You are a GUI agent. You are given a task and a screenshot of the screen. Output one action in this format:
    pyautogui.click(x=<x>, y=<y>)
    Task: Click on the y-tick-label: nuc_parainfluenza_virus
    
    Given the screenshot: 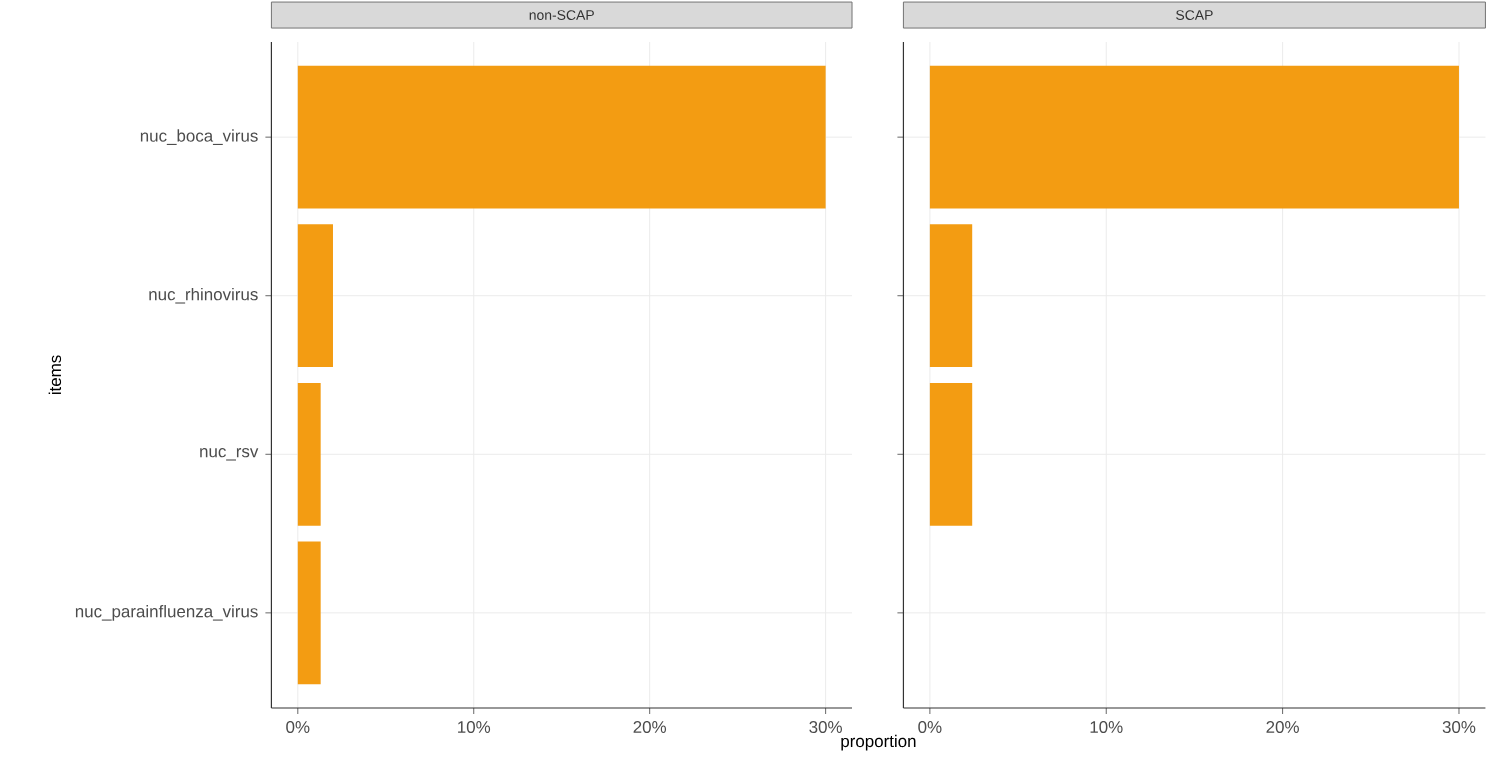 What is the action you would take?
    pyautogui.click(x=166, y=612)
    